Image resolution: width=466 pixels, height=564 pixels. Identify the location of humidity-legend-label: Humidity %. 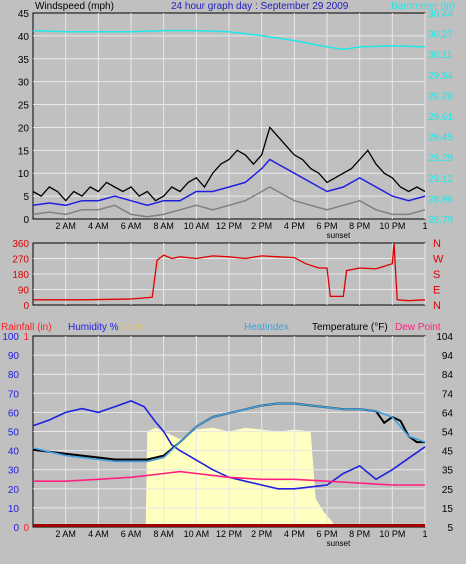
(93, 327).